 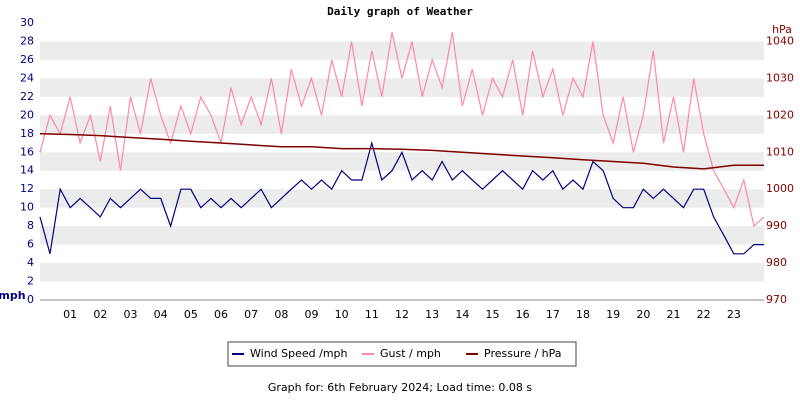 I want to click on x-tick-label: 16, so click(x=523, y=314).